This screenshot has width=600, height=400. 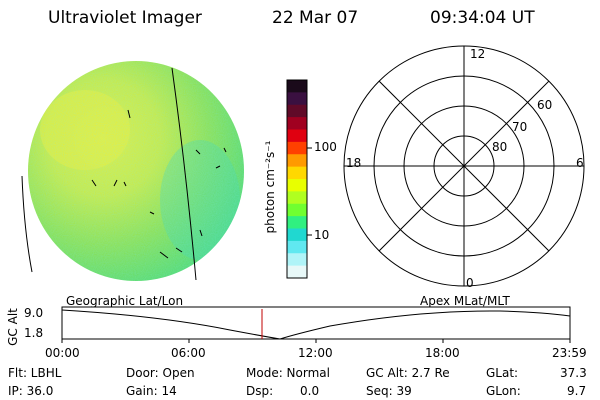 I want to click on colorbar-border, so click(x=297, y=179).